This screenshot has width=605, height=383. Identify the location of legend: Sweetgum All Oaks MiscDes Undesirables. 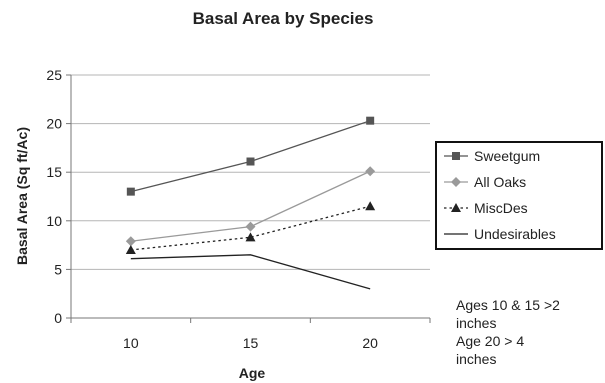
(519, 195).